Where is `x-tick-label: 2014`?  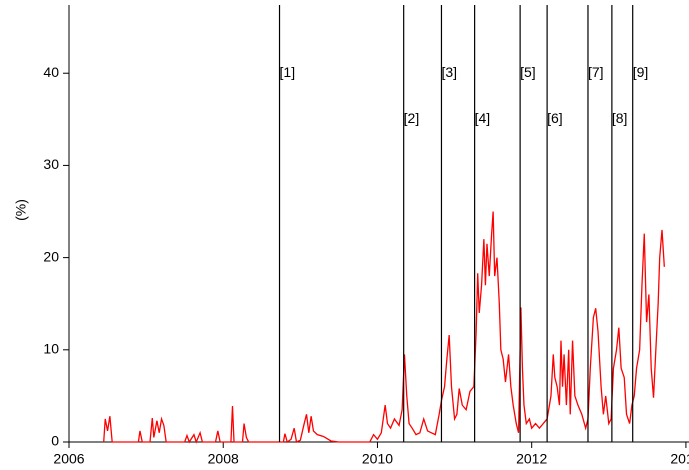 x-tick-label: 2014 is located at coordinates (679, 459).